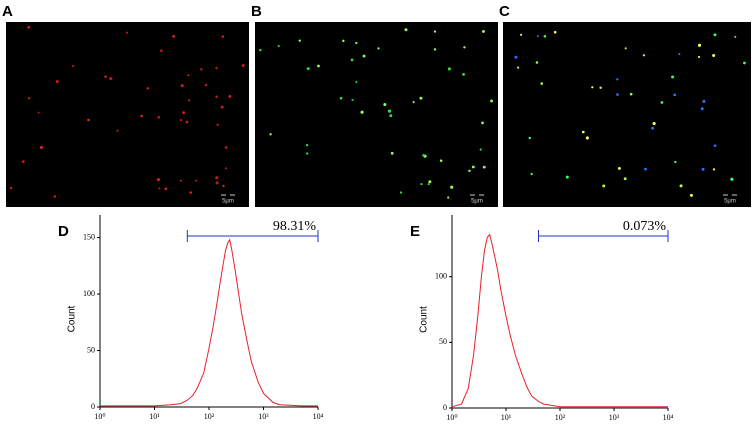 The width and height of the screenshot is (753, 429). Describe the element at coordinates (559, 320) in the screenshot. I see `histogram-line` at that location.